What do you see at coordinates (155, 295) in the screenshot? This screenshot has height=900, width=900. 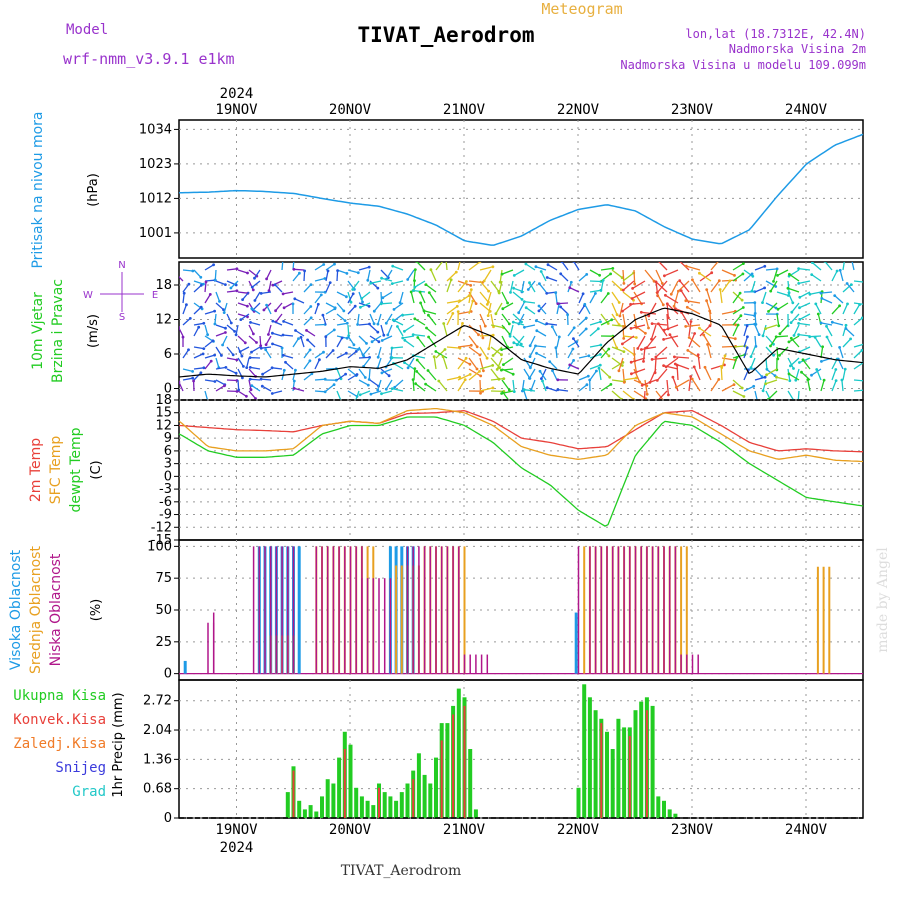 I see `compass-east: E` at bounding box center [155, 295].